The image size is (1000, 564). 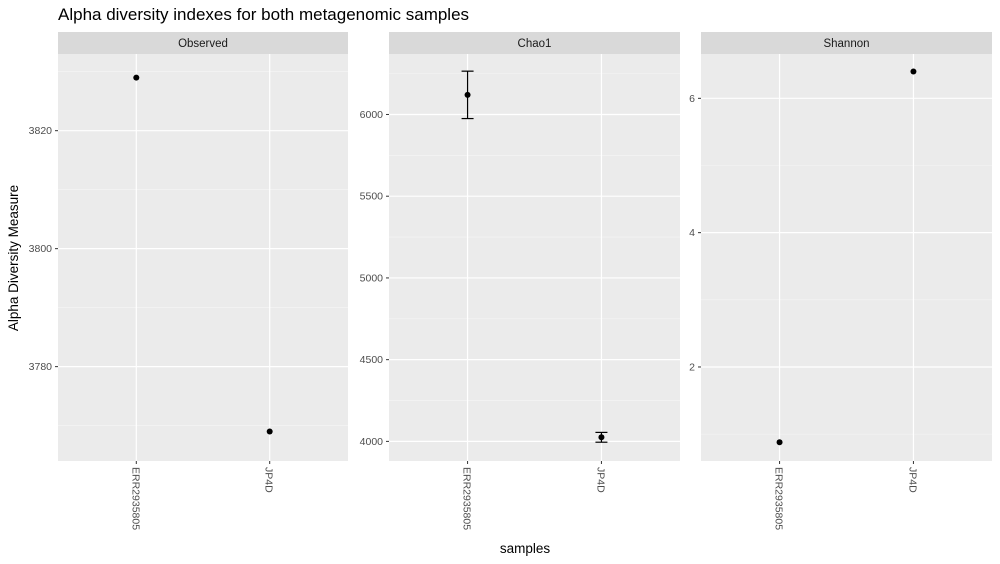 I want to click on data-point-shannon-jp4d, so click(x=913, y=71).